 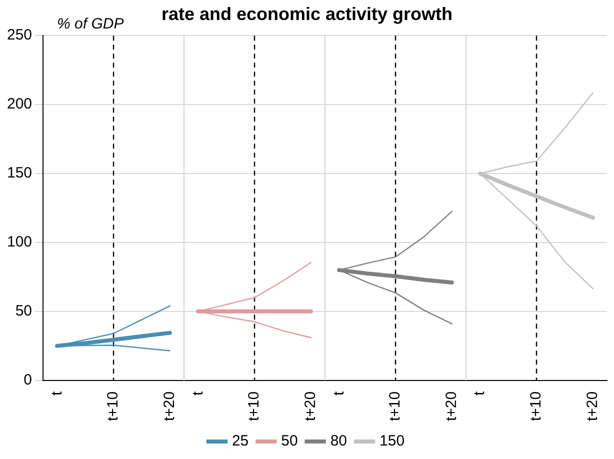 What do you see at coordinates (240, 441) in the screenshot?
I see `legend-label: 25` at bounding box center [240, 441].